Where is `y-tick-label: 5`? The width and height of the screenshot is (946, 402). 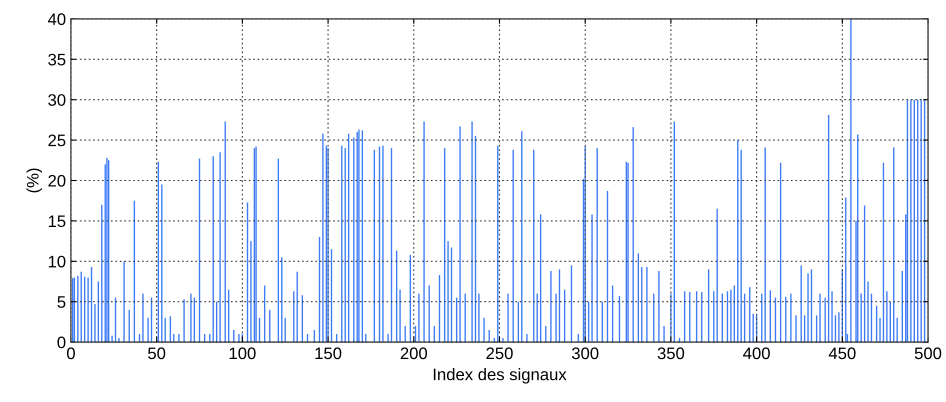 y-tick-label: 5 is located at coordinates (61, 302).